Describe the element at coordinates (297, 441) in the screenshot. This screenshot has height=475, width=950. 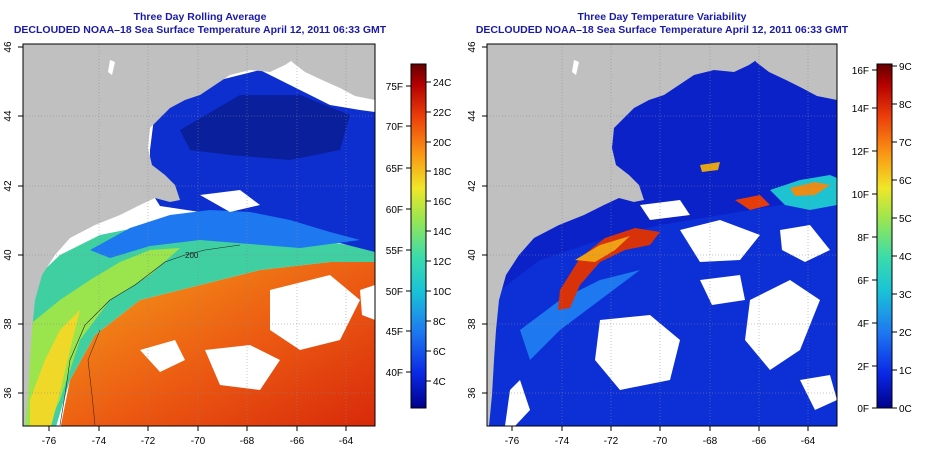
I see `left-x-tick: -66` at that location.